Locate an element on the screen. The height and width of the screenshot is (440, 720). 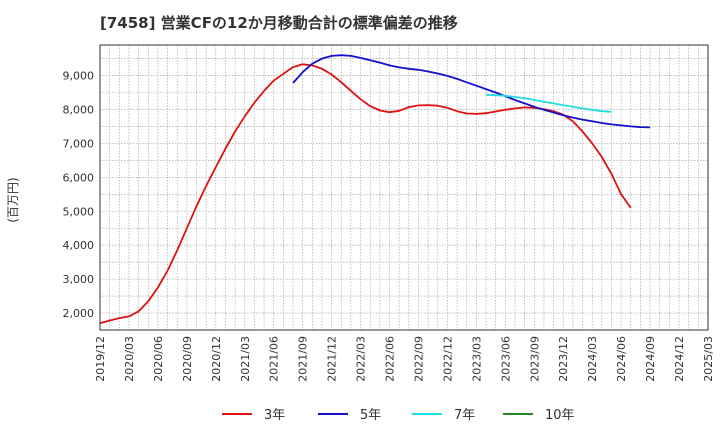
x-tick-label: 2019/12 is located at coordinates (100, 359).